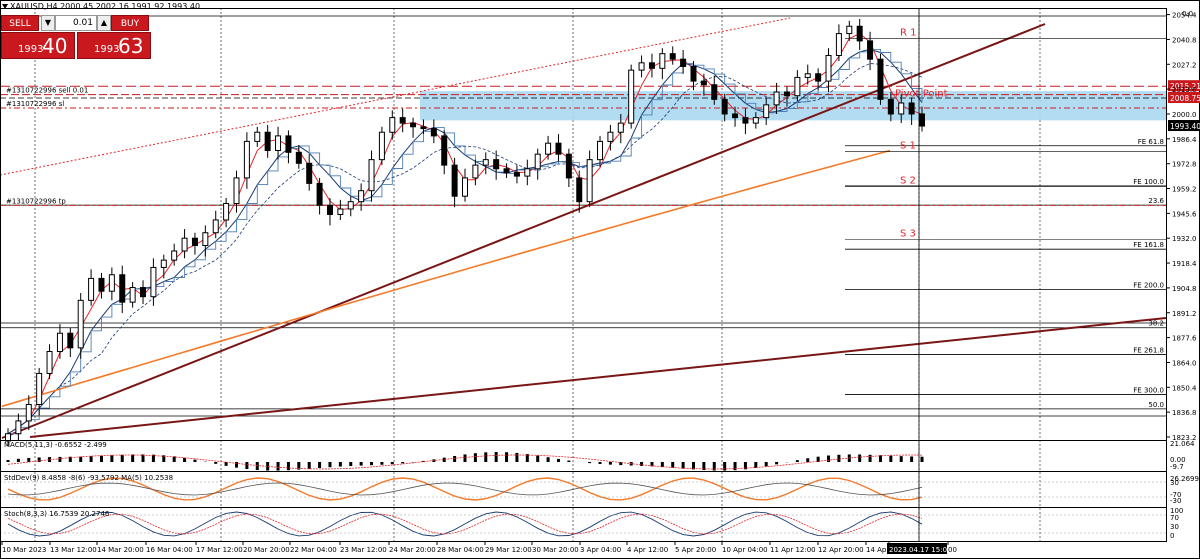  Describe the element at coordinates (508, 550) in the screenshot. I see `time-tick-label: 29 Mar 12:00` at that location.